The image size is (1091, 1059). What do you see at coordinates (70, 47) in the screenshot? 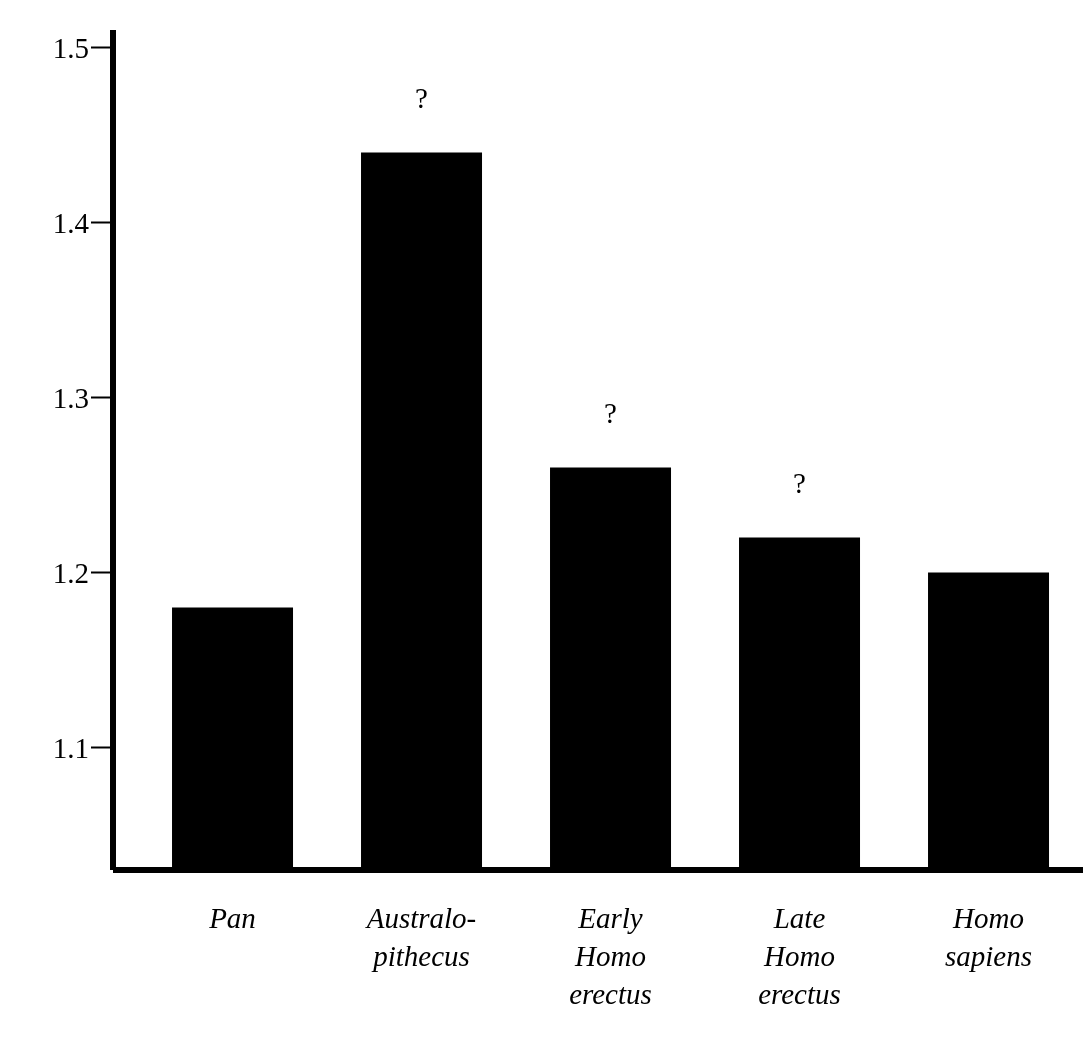
I see `y-tick-label: 1.5` at bounding box center [70, 47].